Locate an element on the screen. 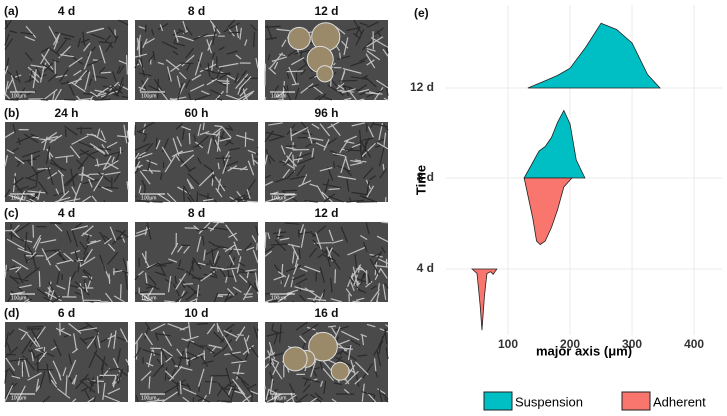  time-label: 24 h is located at coordinates (66, 113).